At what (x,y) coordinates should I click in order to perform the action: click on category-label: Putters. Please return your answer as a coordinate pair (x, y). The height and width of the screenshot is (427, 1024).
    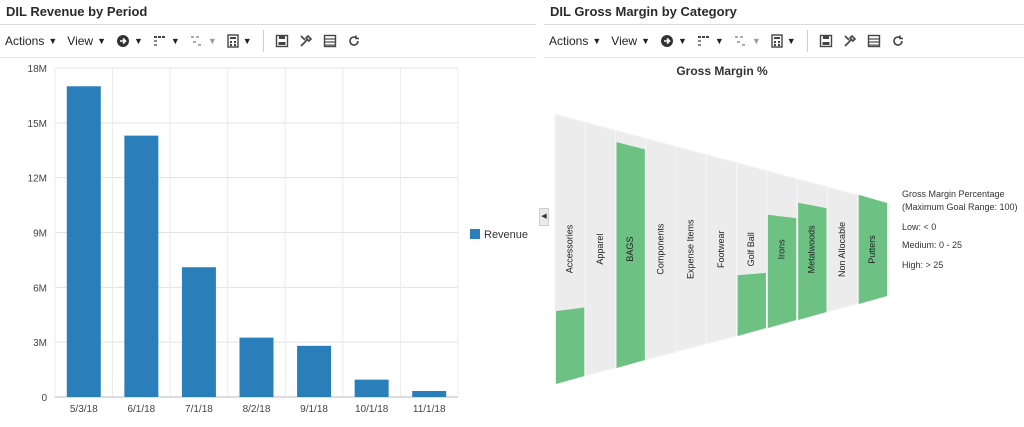
    Looking at the image, I should click on (872, 249).